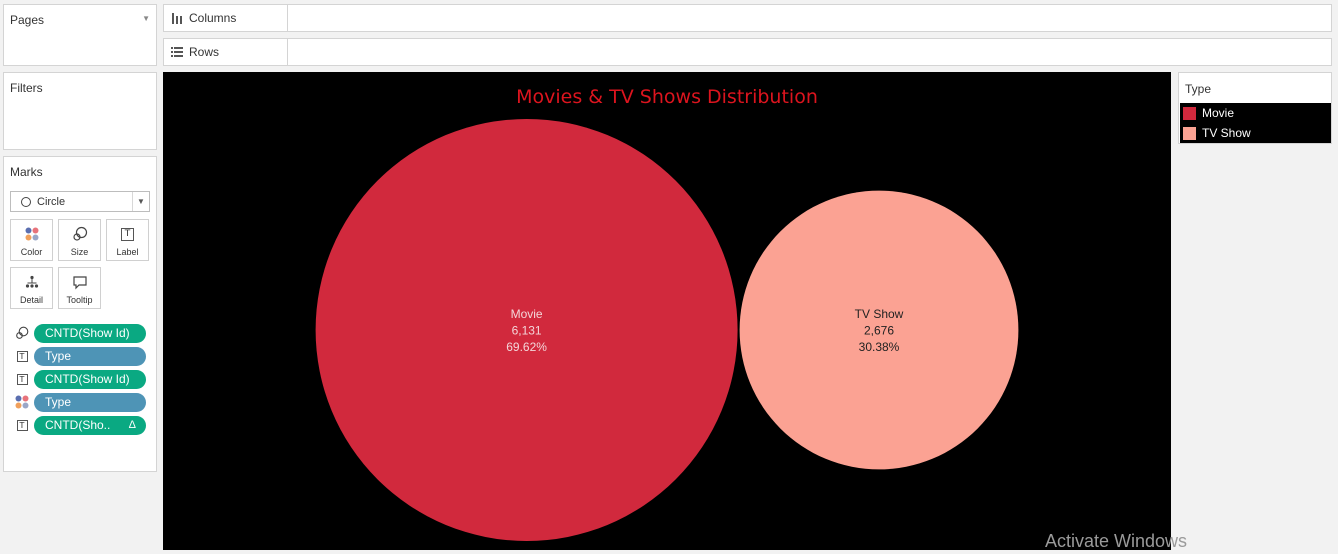 The height and width of the screenshot is (554, 1338). What do you see at coordinates (226, 52) in the screenshot?
I see `rows-shelf-label: Rows` at bounding box center [226, 52].